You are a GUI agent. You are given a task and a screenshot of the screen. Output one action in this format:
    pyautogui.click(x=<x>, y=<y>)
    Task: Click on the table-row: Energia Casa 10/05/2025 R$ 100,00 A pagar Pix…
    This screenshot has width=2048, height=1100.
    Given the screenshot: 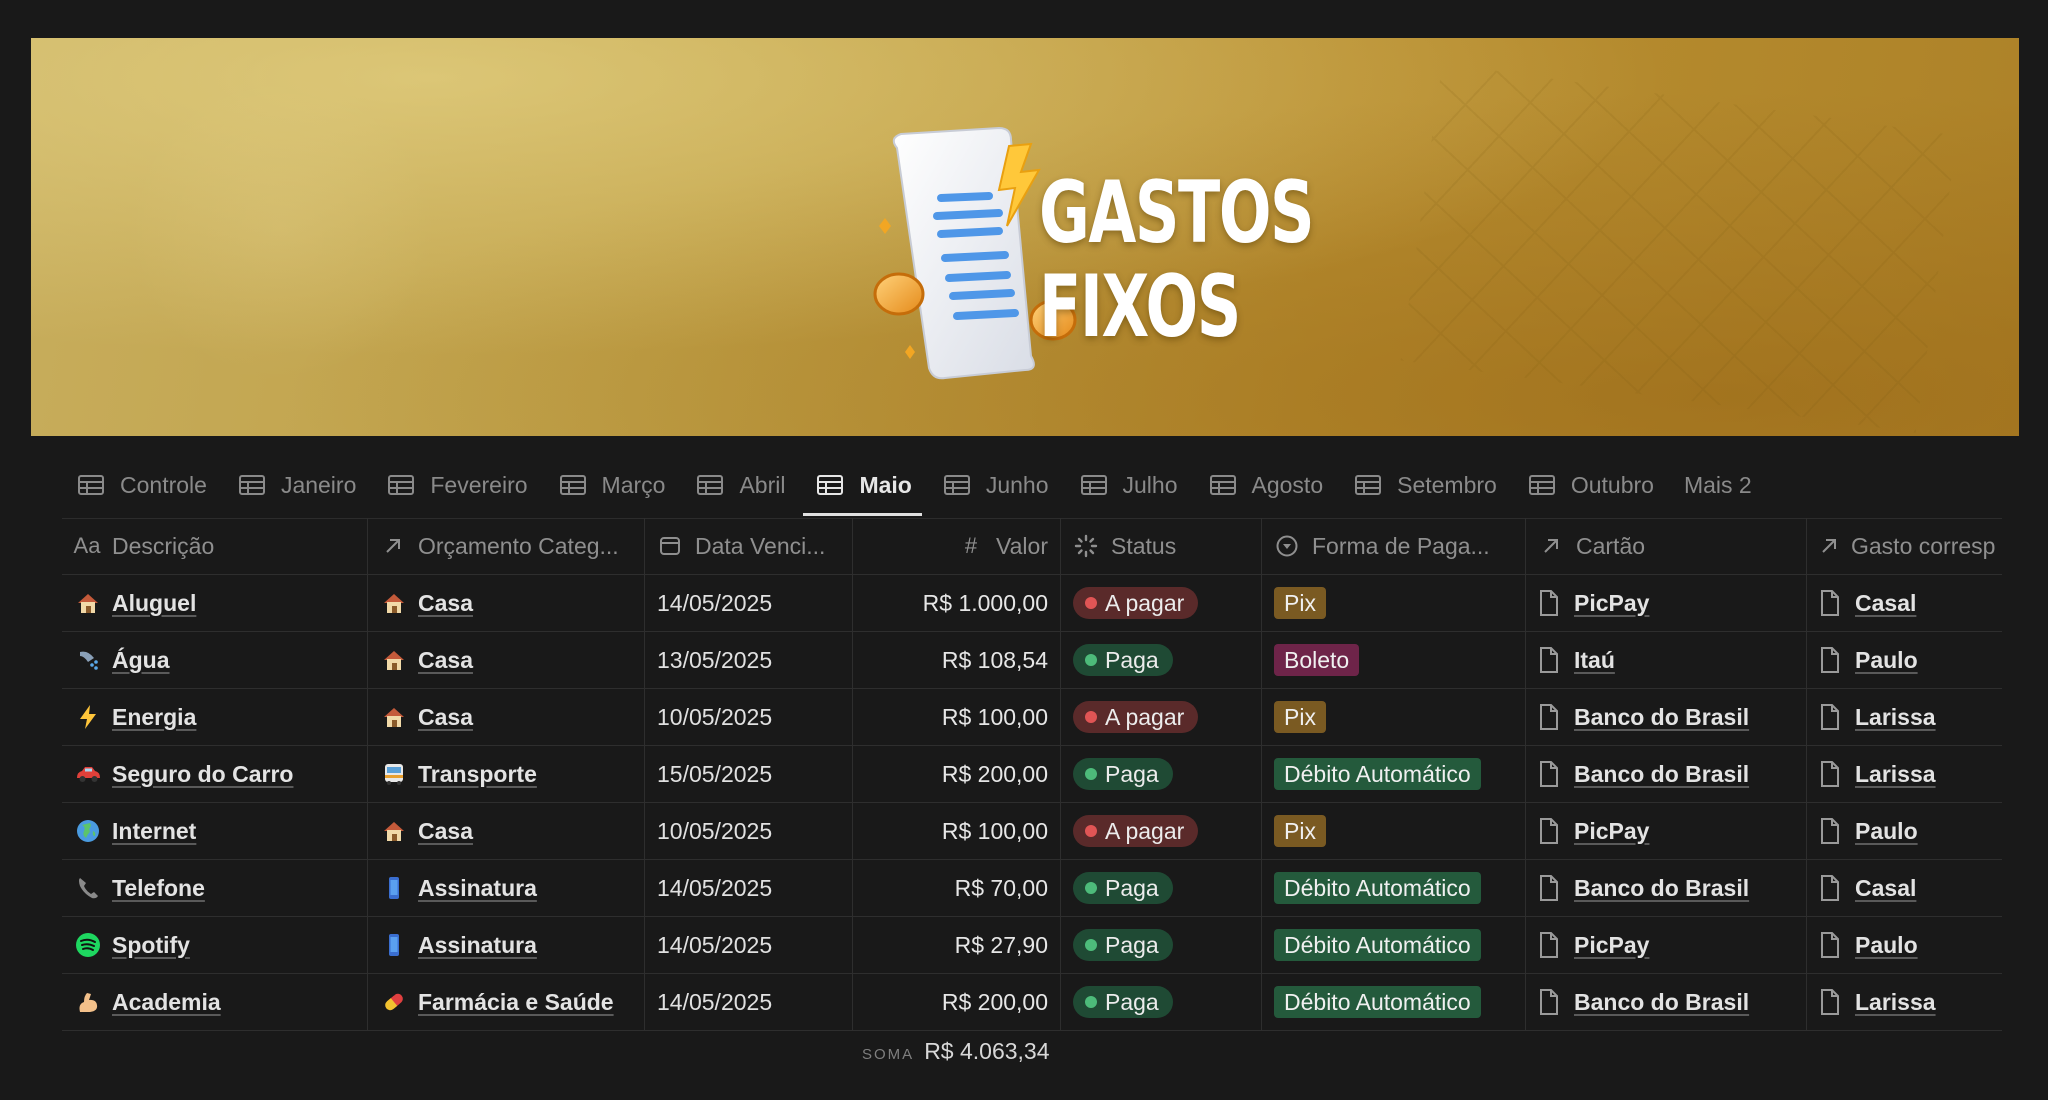 What is the action you would take?
    pyautogui.click(x=1032, y=717)
    